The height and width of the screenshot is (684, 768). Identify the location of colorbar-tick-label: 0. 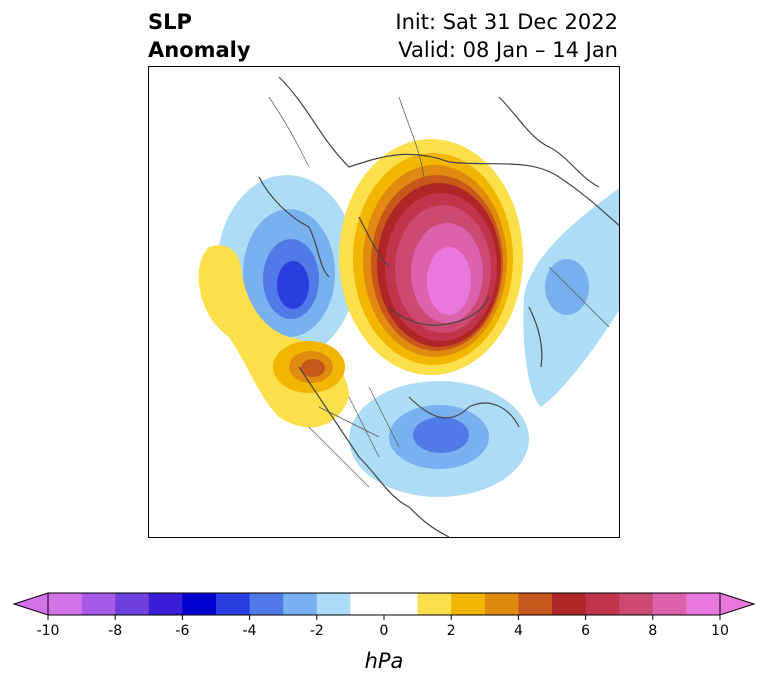
(384, 631).